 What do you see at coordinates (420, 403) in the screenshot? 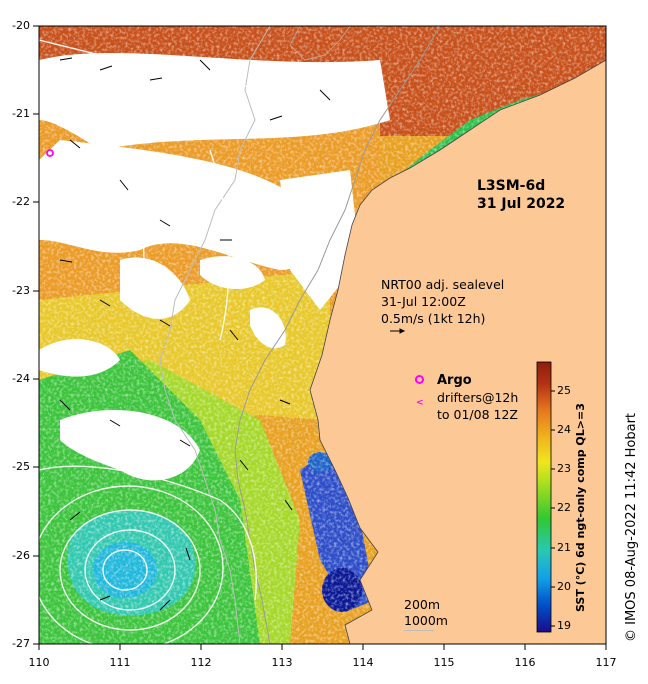
I see `drifter-legend-icon: <` at bounding box center [420, 403].